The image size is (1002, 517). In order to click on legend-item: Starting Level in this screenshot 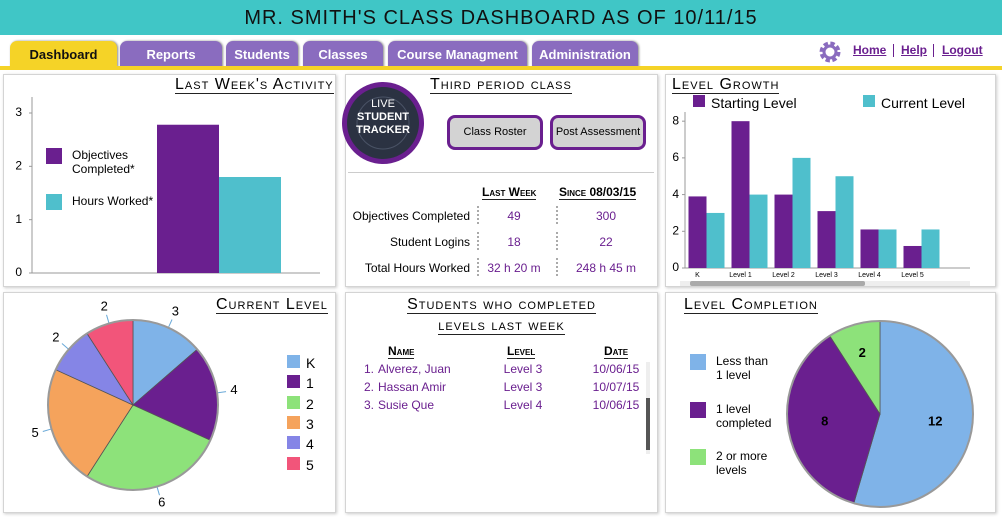, I will do `click(745, 103)`.